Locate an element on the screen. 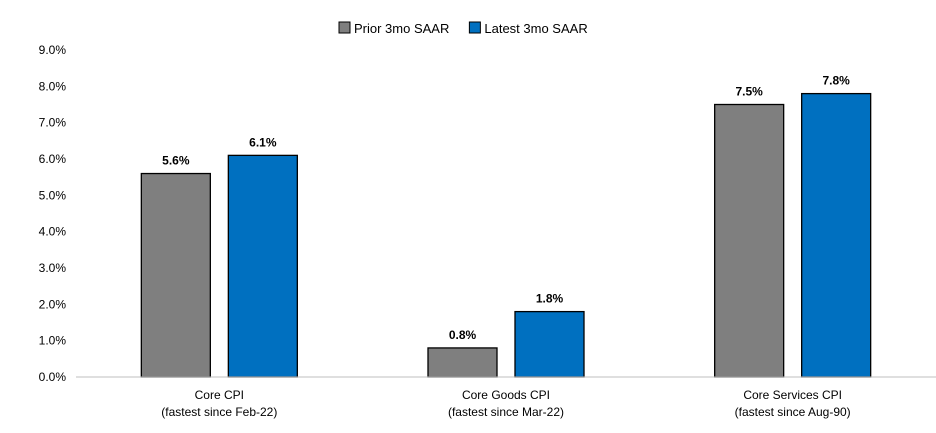  y-tick-label: 4.0% is located at coordinates (53, 232).